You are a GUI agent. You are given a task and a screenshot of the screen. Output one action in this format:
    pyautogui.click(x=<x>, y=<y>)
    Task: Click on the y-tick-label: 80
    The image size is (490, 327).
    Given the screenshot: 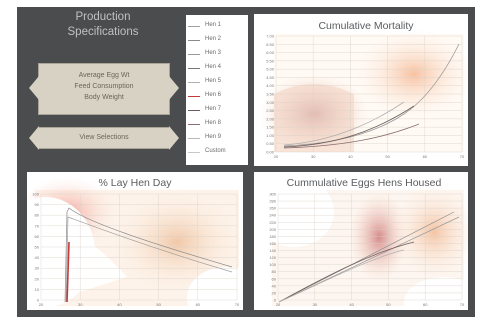 What is the action you would take?
    pyautogui.click(x=274, y=271)
    